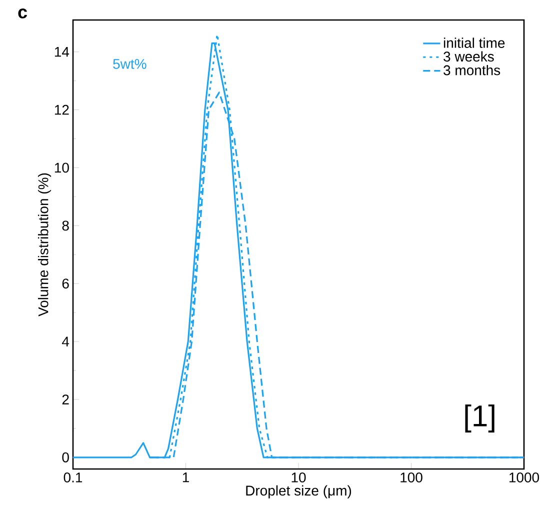 The width and height of the screenshot is (543, 521). Describe the element at coordinates (411, 477) in the screenshot. I see `x-tick-label: 100` at that location.